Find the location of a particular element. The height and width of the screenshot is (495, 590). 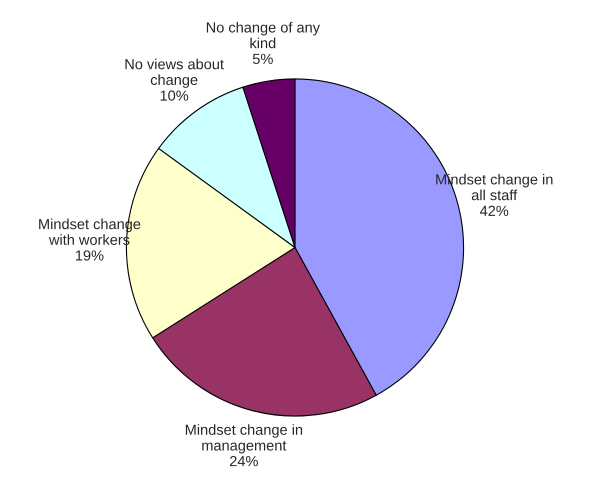

data-label: 19% is located at coordinates (90, 255).